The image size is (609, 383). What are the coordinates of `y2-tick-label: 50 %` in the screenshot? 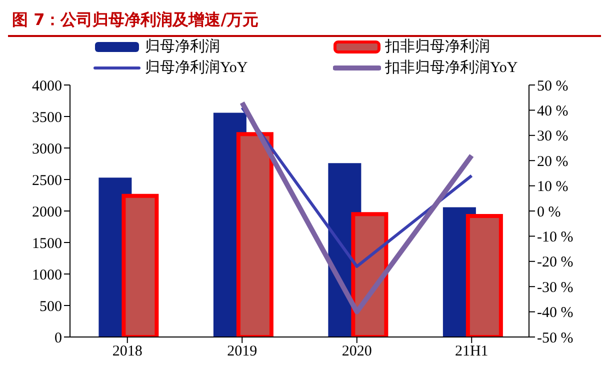 It's located at (552, 86).